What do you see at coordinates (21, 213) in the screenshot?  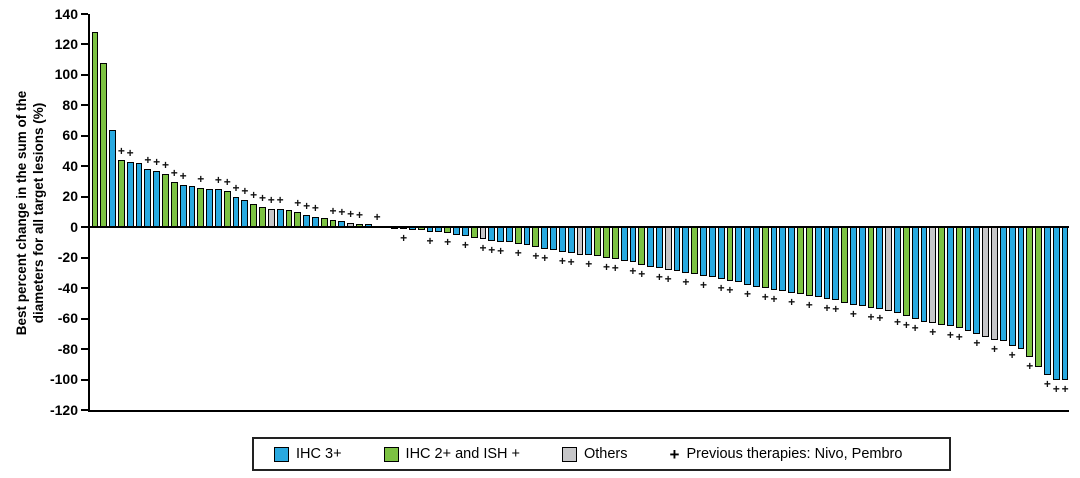 I see `y-axis-title-line1: Best percent change in the sum of the` at bounding box center [21, 213].